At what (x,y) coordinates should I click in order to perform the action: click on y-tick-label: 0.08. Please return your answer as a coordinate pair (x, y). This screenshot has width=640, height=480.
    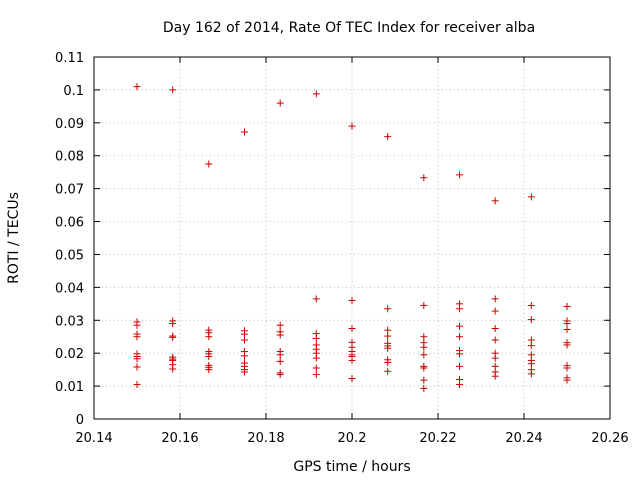
    Looking at the image, I should click on (69, 157).